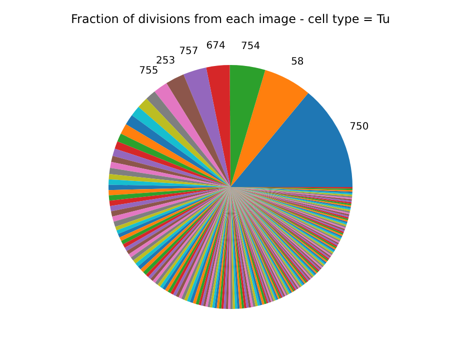  Describe the element at coordinates (359, 126) in the screenshot. I see `slice-label: 750` at that location.